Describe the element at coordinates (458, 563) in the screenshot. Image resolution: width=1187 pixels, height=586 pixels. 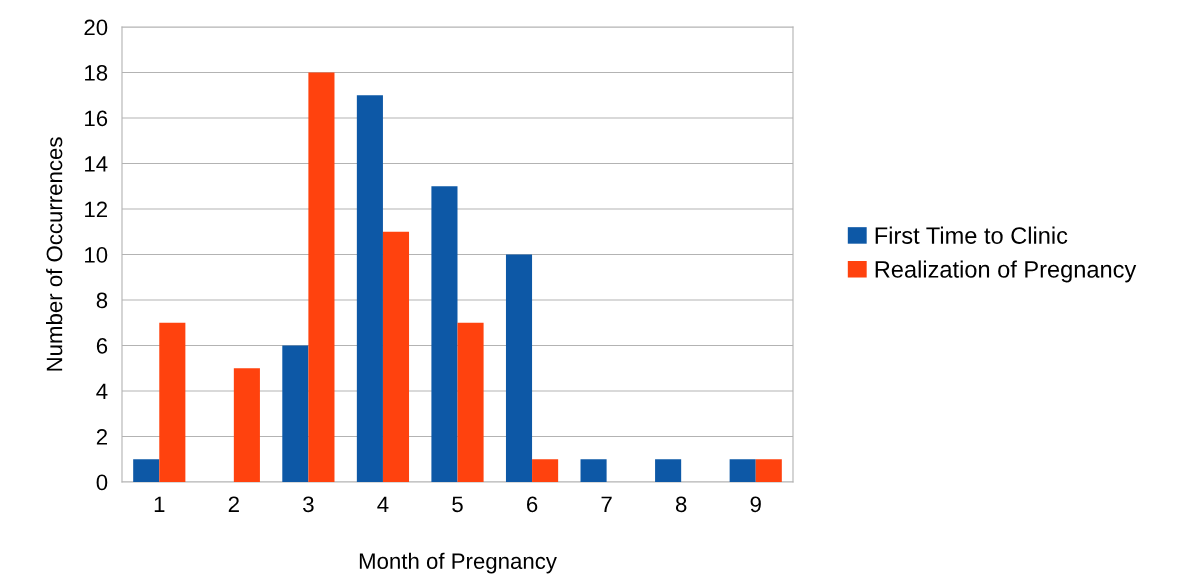
I see `x-axis-title: Month of Pregnancy` at that location.